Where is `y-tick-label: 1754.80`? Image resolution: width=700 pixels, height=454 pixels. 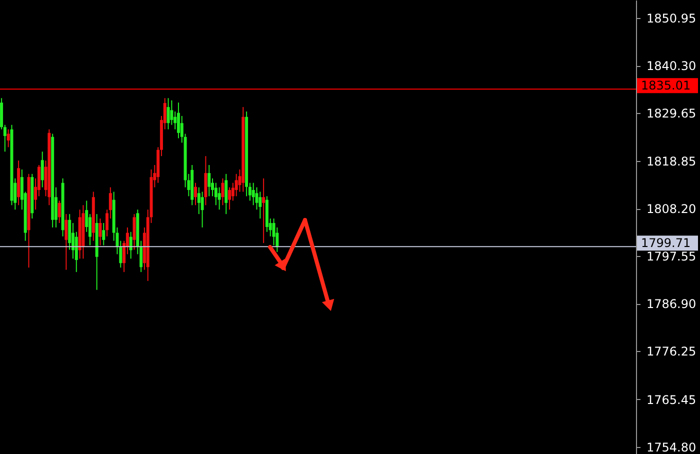
y-tick-label: 1754.80 is located at coordinates (671, 447).